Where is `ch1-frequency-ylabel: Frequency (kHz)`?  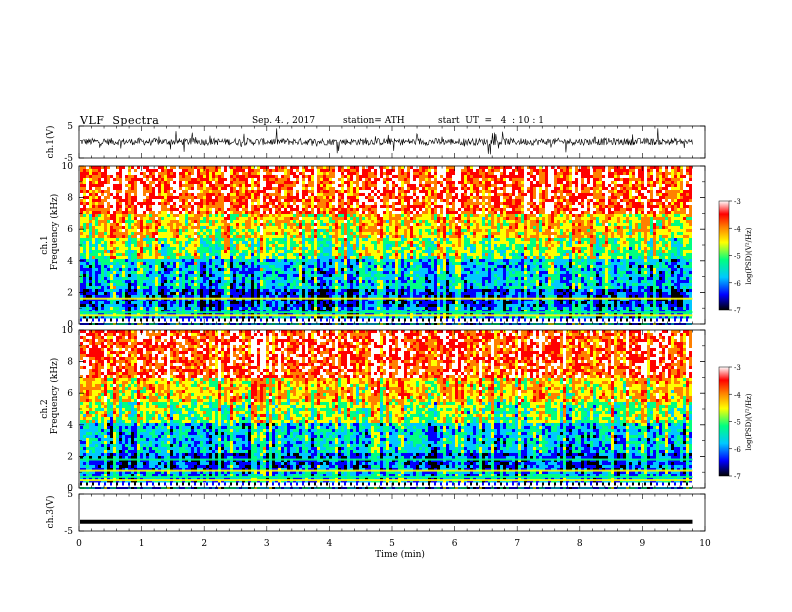 ch1-frequency-ylabel: Frequency (kHz) is located at coordinates (54, 232).